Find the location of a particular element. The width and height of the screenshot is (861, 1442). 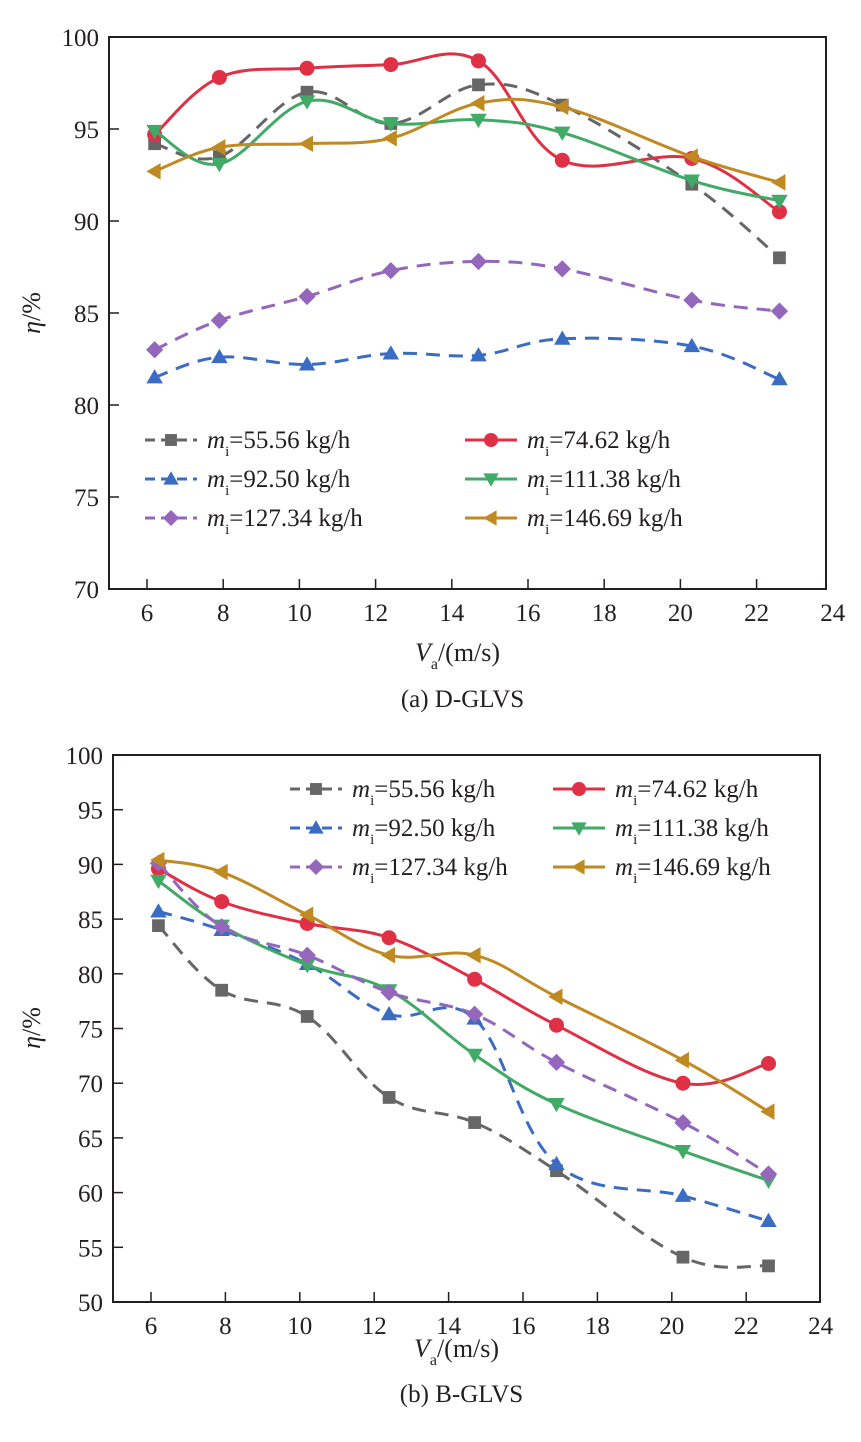

legend-value: =74.62 kg/h is located at coordinates (610, 440).